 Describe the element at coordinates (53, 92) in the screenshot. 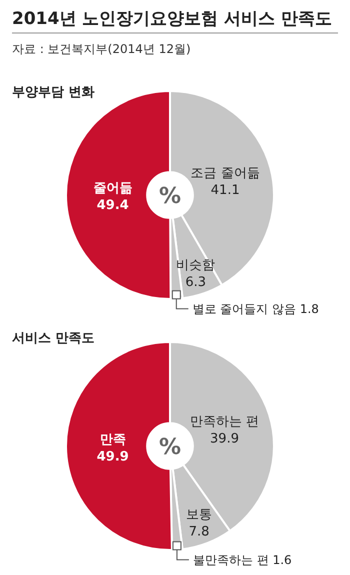

I see `chart-subtitle: 부양부담 변화` at that location.